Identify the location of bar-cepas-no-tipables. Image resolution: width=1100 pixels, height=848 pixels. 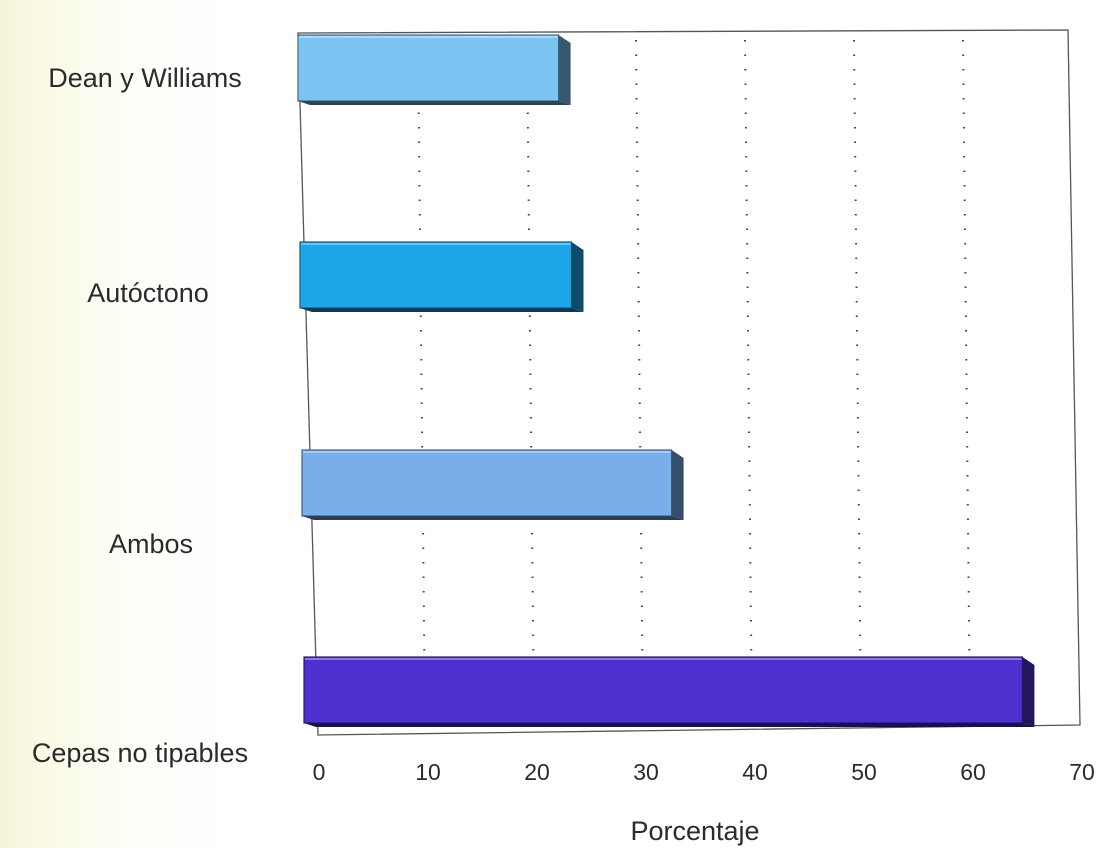
(669, 691).